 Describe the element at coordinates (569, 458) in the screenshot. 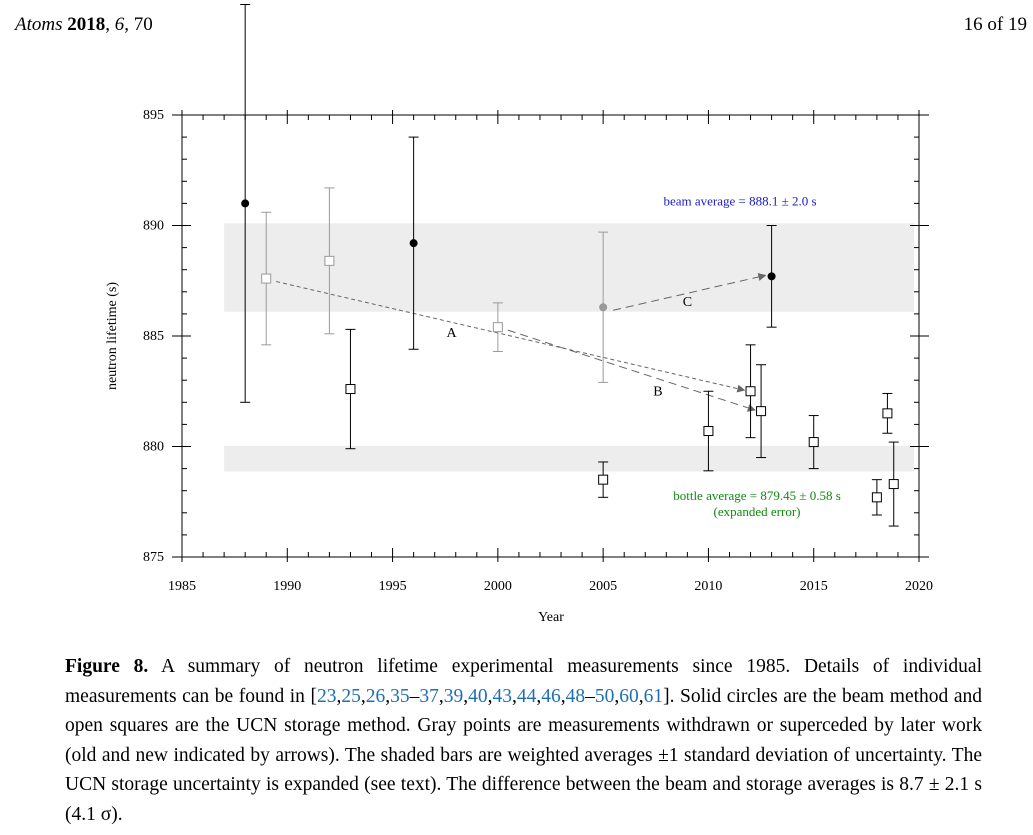

I see `bottle-average-band` at that location.